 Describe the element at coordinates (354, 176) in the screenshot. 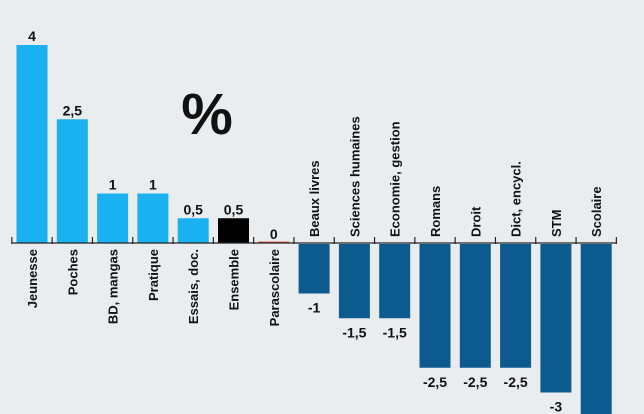

I see `category-label-sciences-humaines: Sciences humaines` at that location.